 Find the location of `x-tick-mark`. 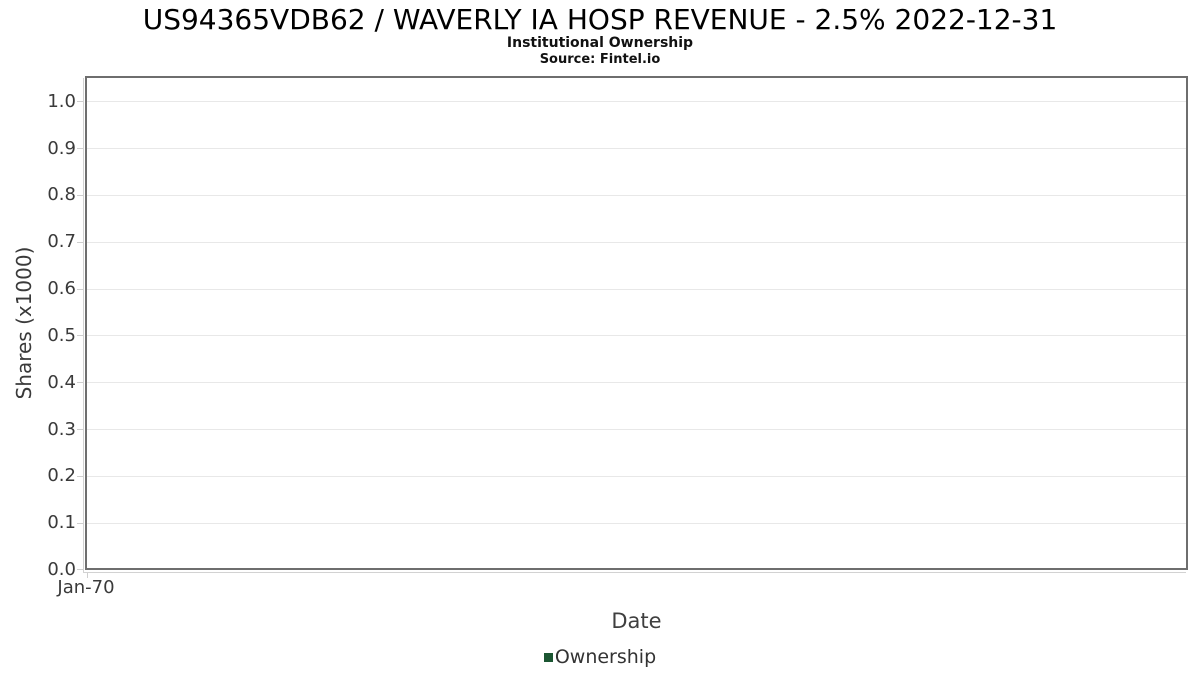

x-tick-mark is located at coordinates (87, 575).